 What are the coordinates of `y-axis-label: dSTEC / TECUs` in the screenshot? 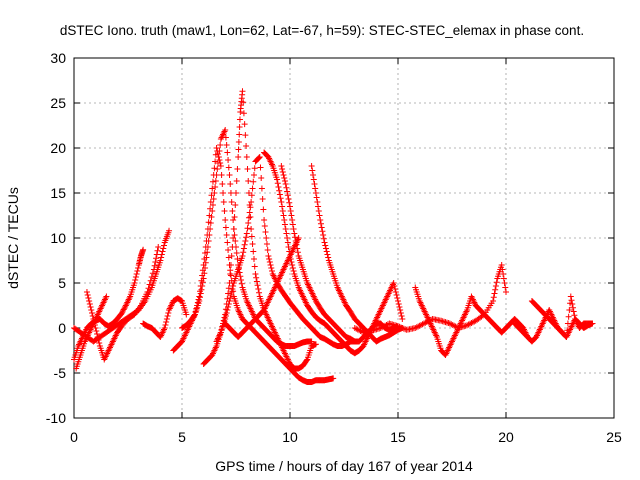 It's located at (13, 238).